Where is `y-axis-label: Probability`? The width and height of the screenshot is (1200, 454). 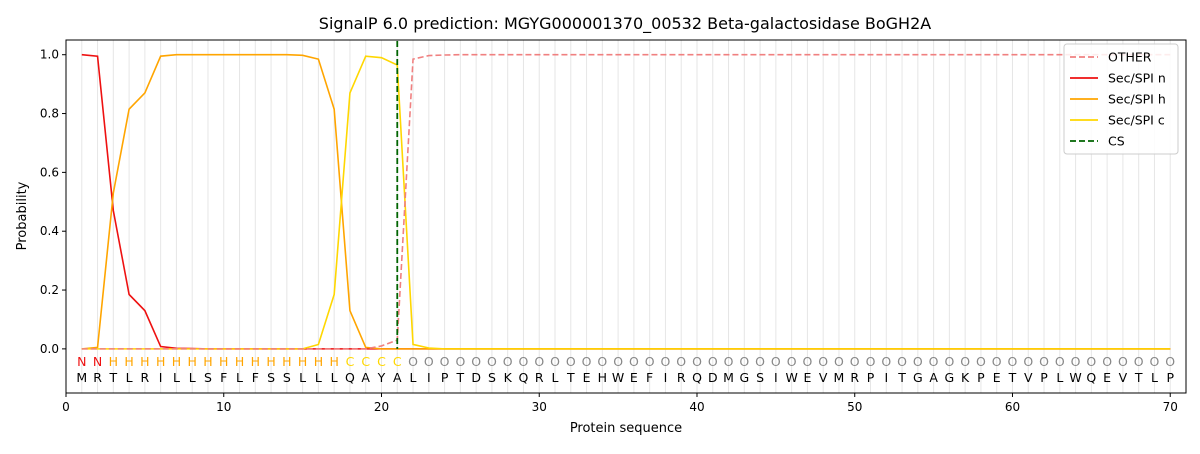
y-axis-label: Probability is located at coordinates (22, 215).